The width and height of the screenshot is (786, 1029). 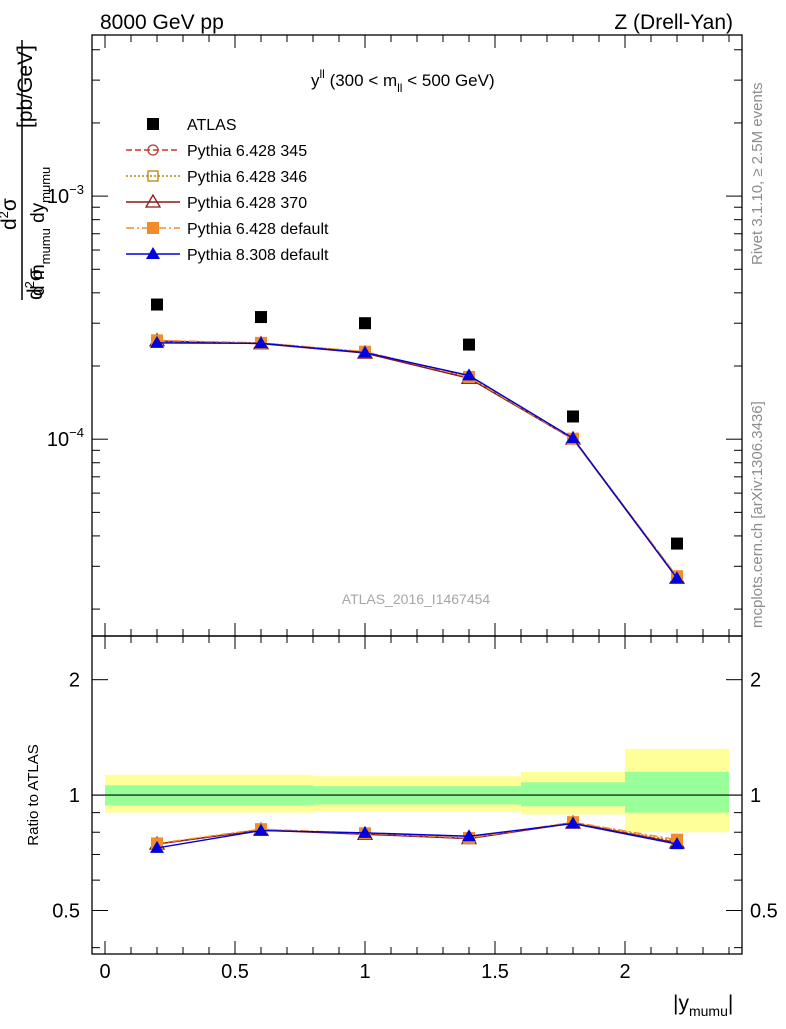 I want to click on ratio-series-group, so click(x=417, y=833).